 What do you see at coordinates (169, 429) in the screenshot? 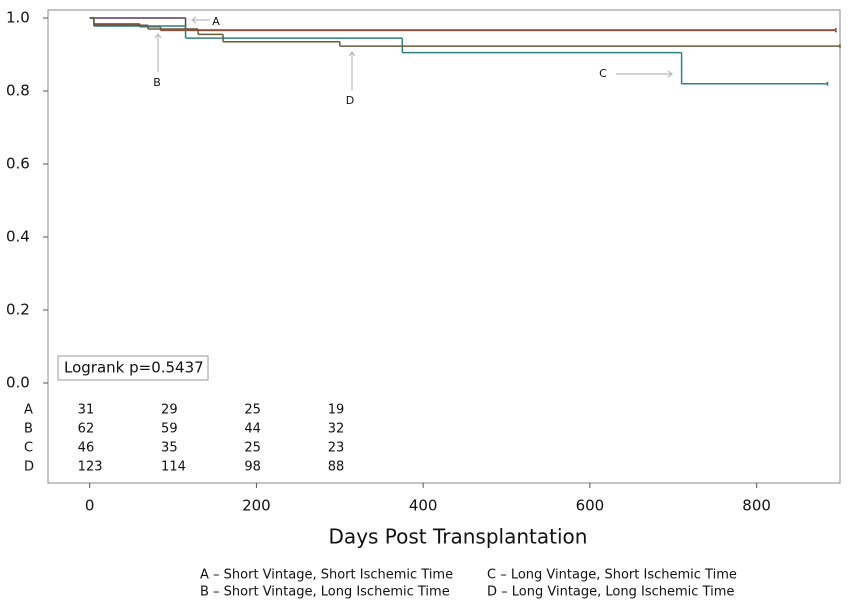
I see `risk-count: 59` at bounding box center [169, 429].